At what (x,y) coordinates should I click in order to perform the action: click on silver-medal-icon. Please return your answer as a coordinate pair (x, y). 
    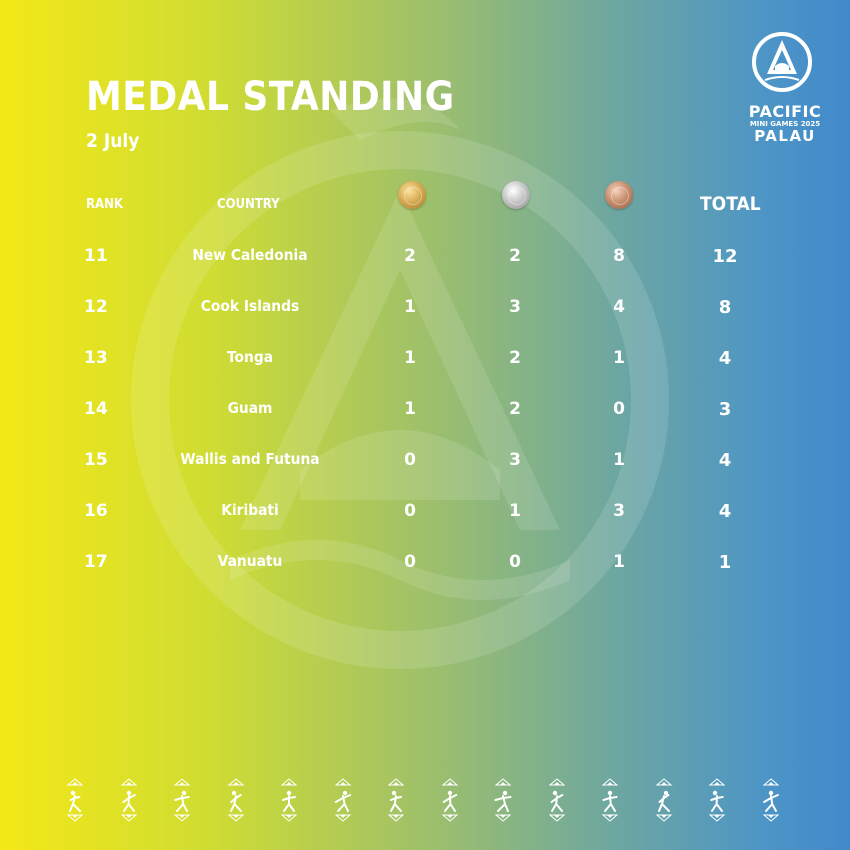
    Looking at the image, I should click on (516, 195).